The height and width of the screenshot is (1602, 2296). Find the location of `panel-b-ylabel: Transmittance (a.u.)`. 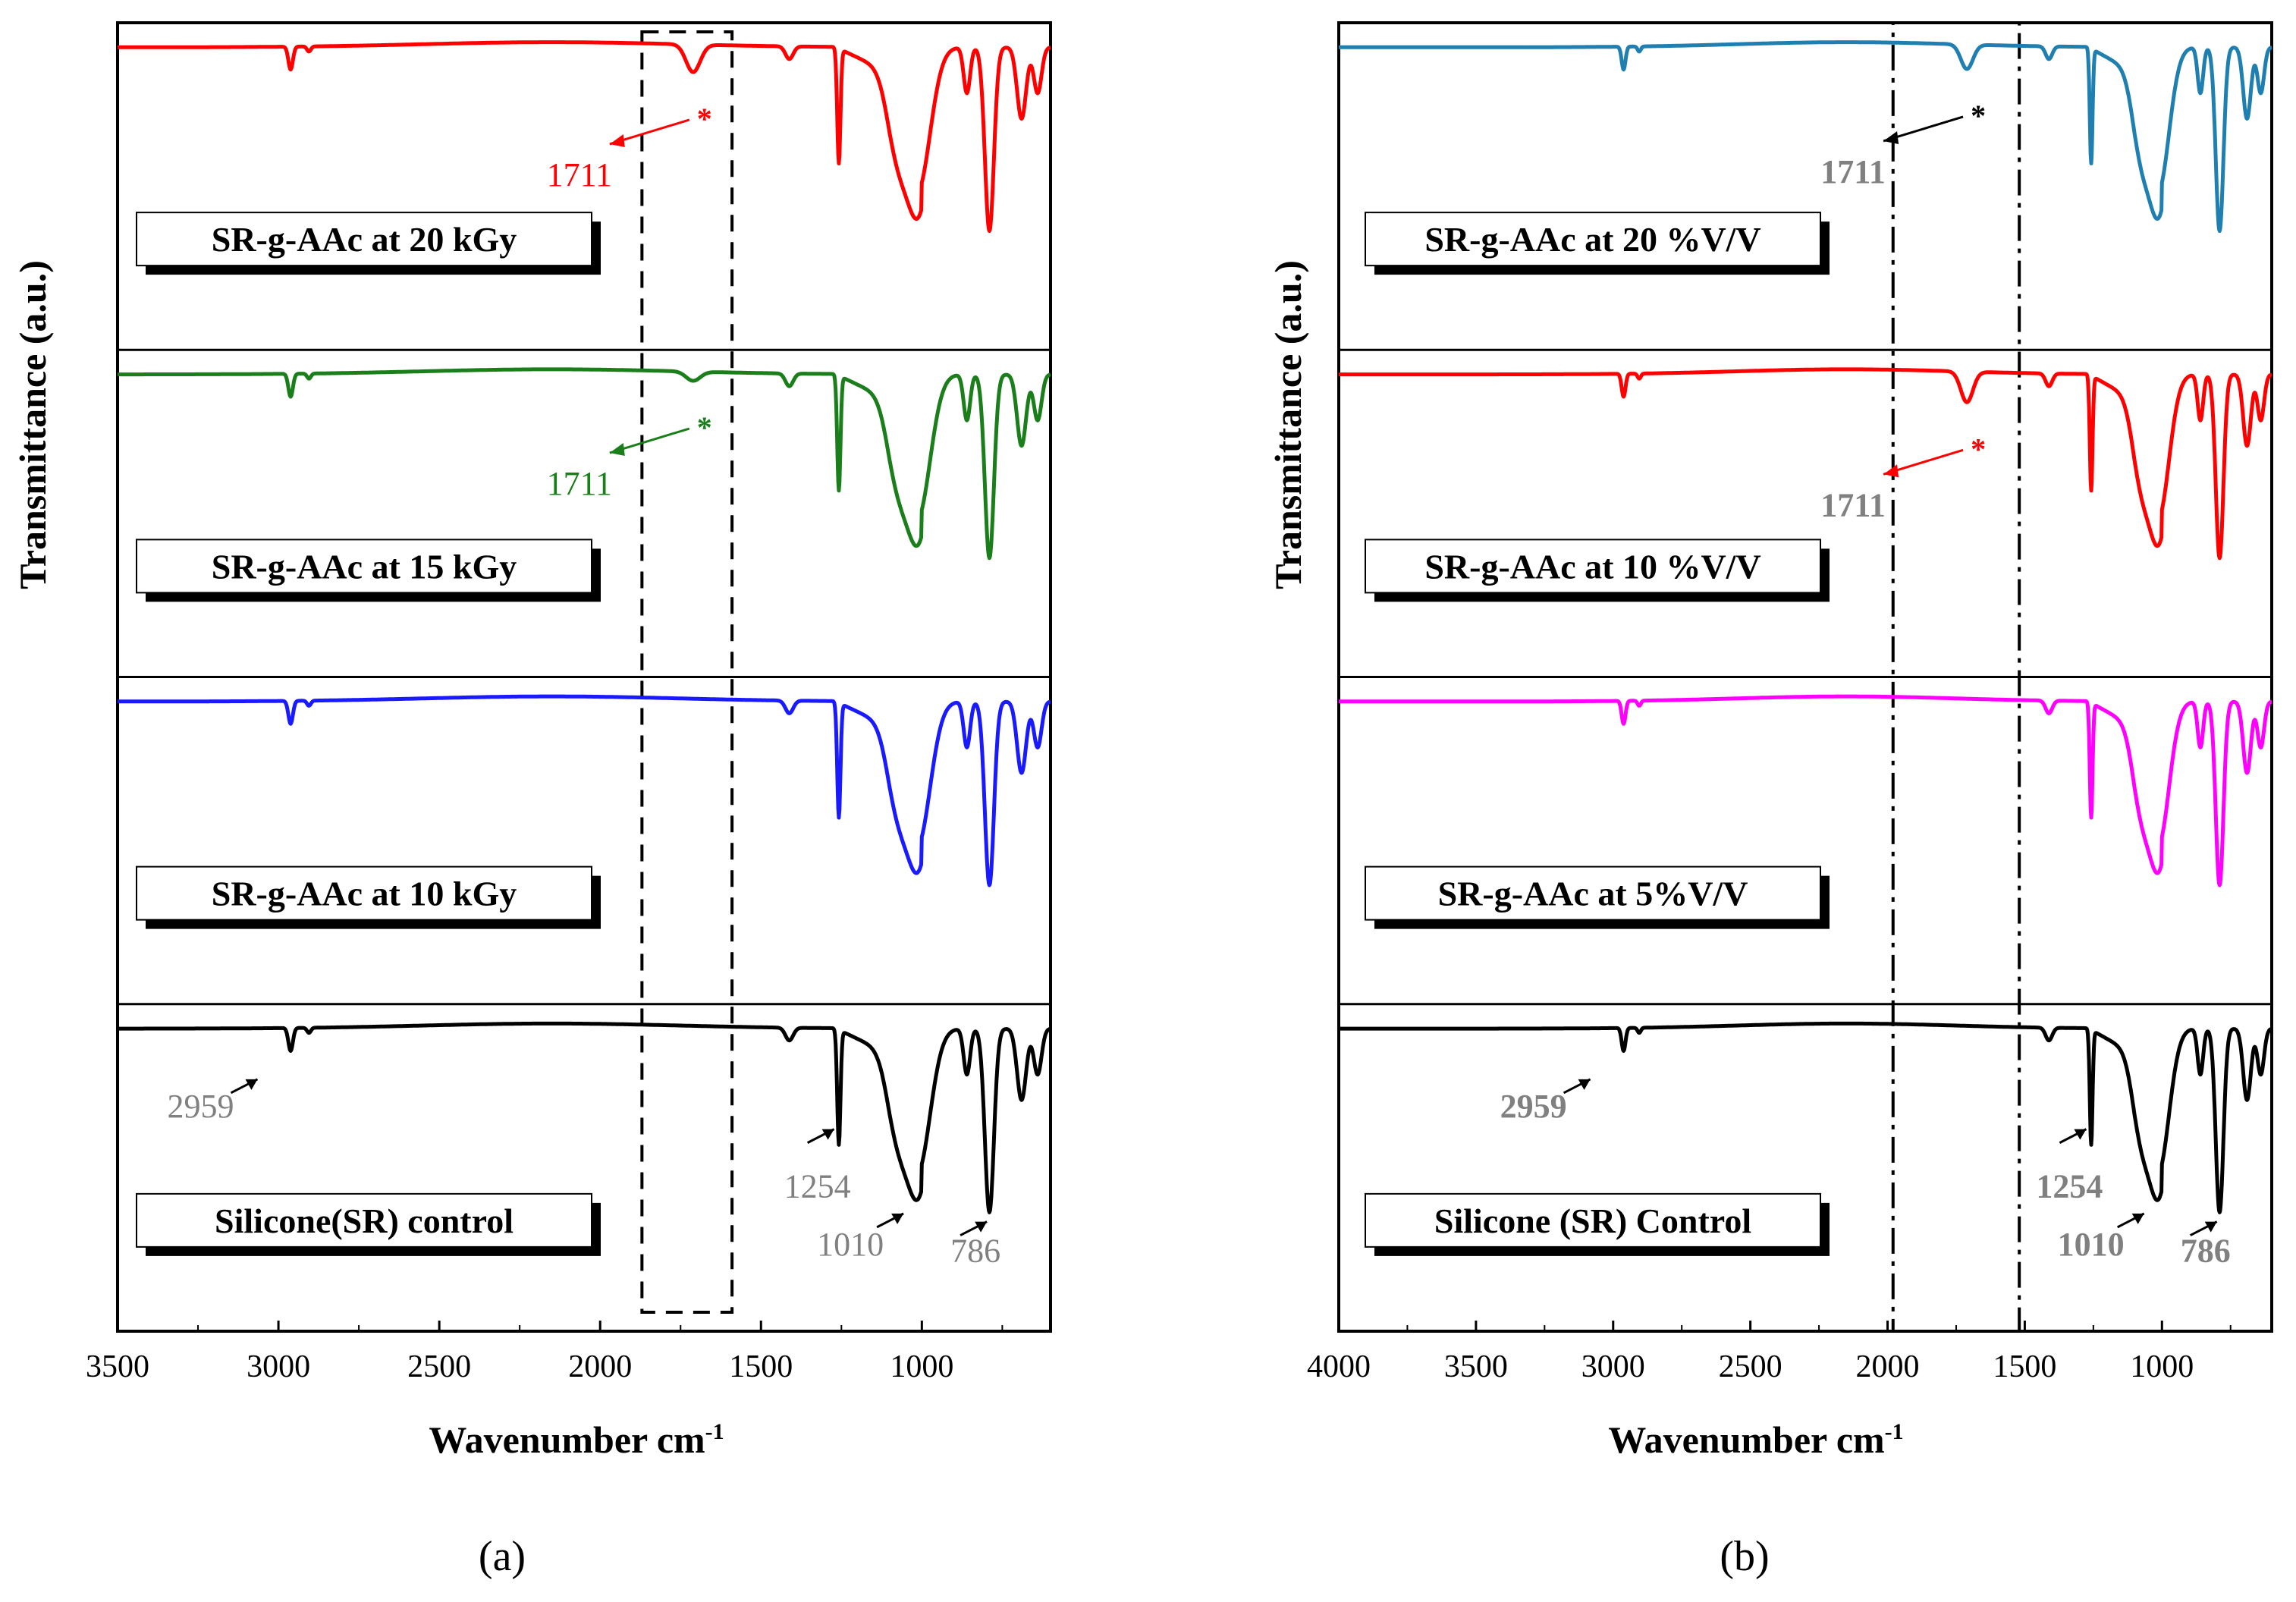

panel-b-ylabel: Transmittance (a.u.) is located at coordinates (1288, 424).